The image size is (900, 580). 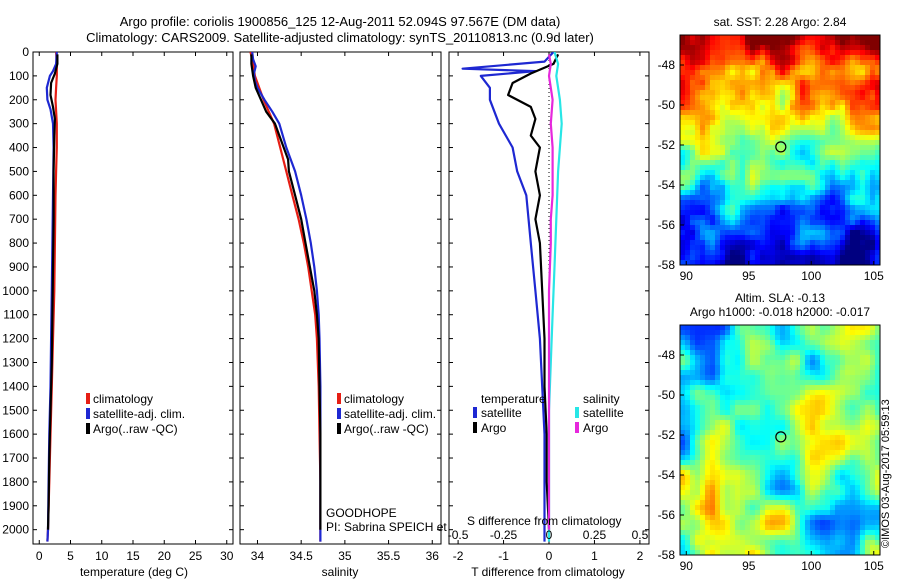 I want to click on legend-swatch-argo, so click(x=88, y=428).